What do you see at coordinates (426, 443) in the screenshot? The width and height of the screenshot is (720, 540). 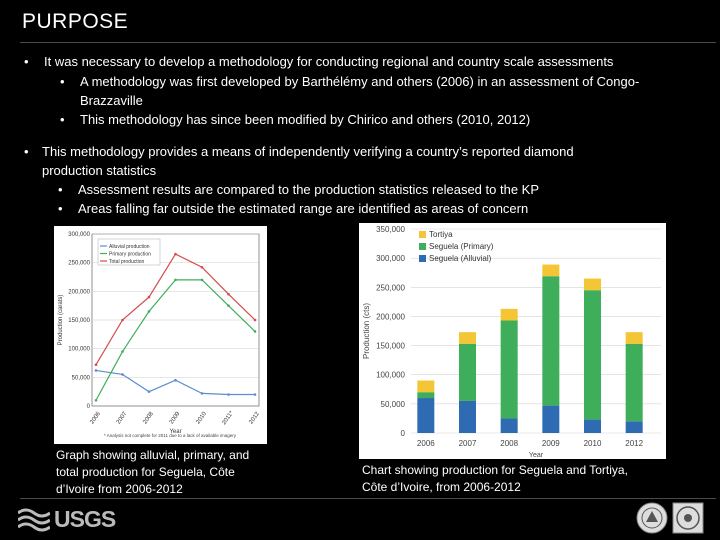 I see `x-tick-label: 2006` at bounding box center [426, 443].